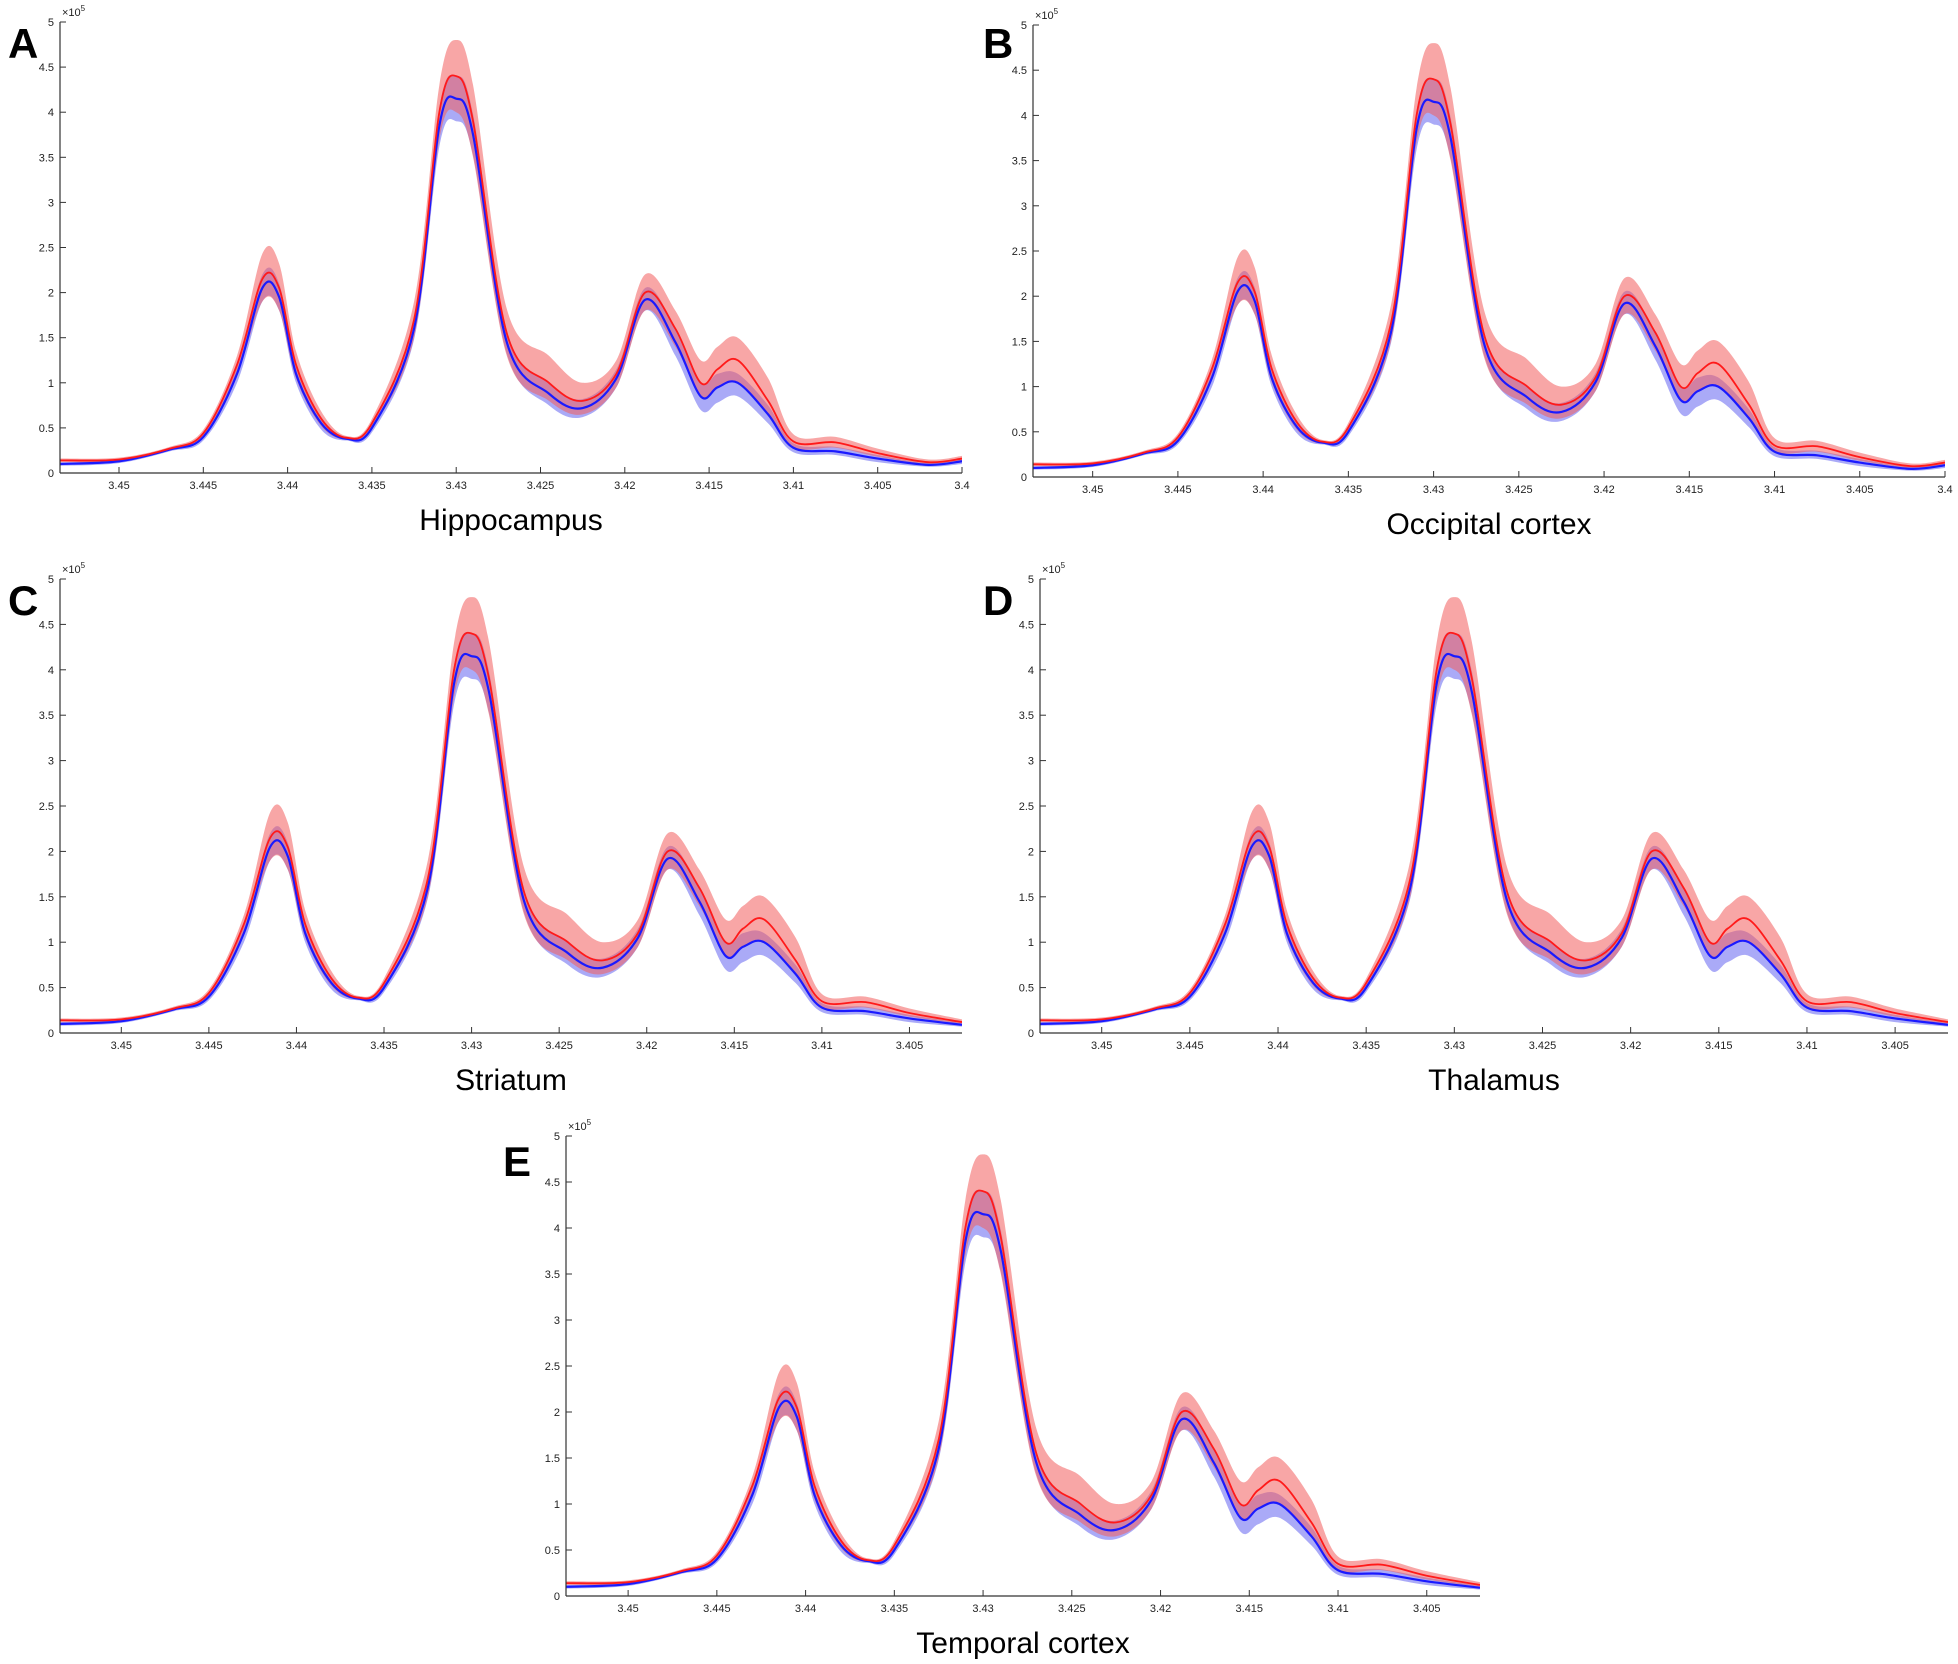 The image size is (1958, 1664). Describe the element at coordinates (510, 520) in the screenshot. I see `panel-title: Hippocampus` at that location.